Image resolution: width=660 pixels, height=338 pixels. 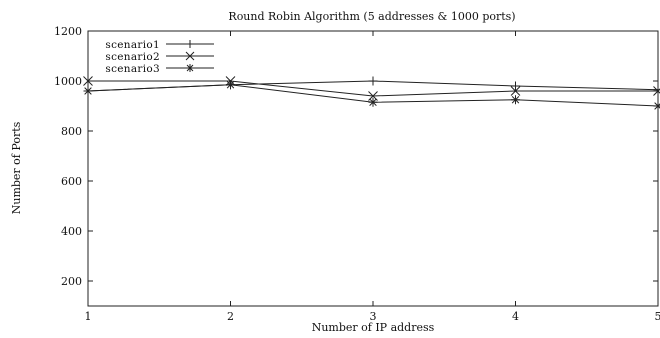 I want to click on legend-label: scenario1, so click(x=132, y=45).